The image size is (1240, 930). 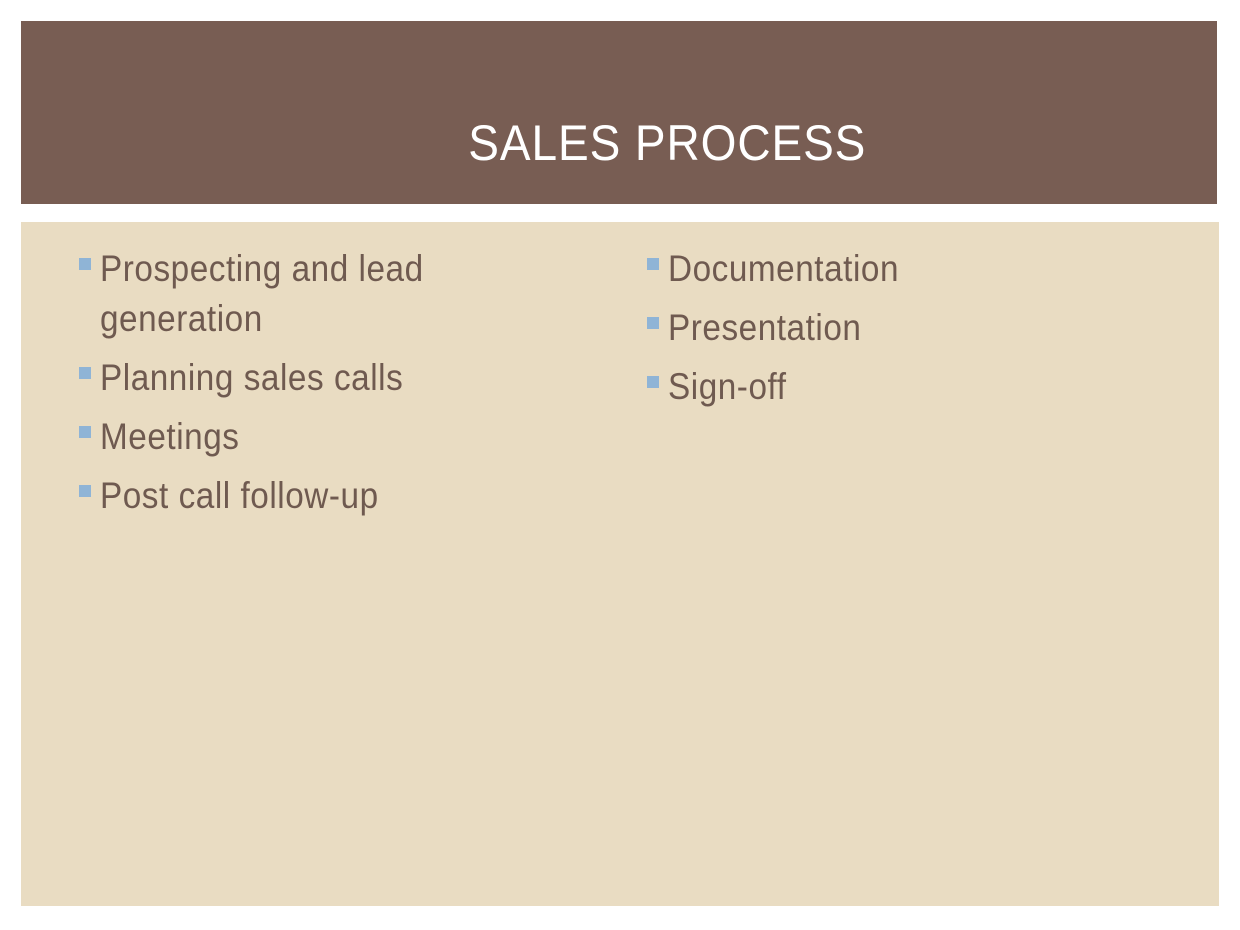 I want to click on list-item-text: Planning sales calls, so click(x=252, y=377).